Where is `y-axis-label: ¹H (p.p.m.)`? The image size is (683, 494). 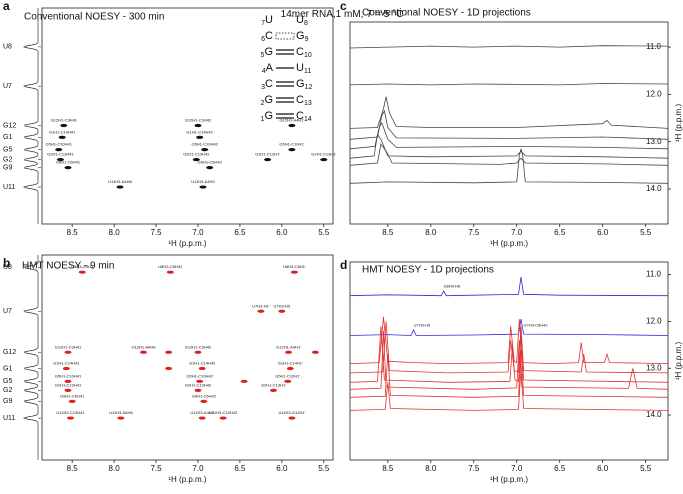 y-axis-label: ¹H (p.p.m.) is located at coordinates (678, 361).